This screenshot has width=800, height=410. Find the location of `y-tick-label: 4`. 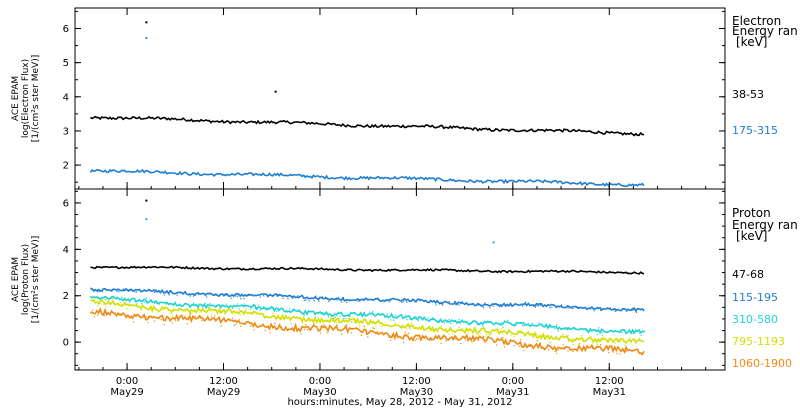

y-tick-label: 4 is located at coordinates (66, 250).